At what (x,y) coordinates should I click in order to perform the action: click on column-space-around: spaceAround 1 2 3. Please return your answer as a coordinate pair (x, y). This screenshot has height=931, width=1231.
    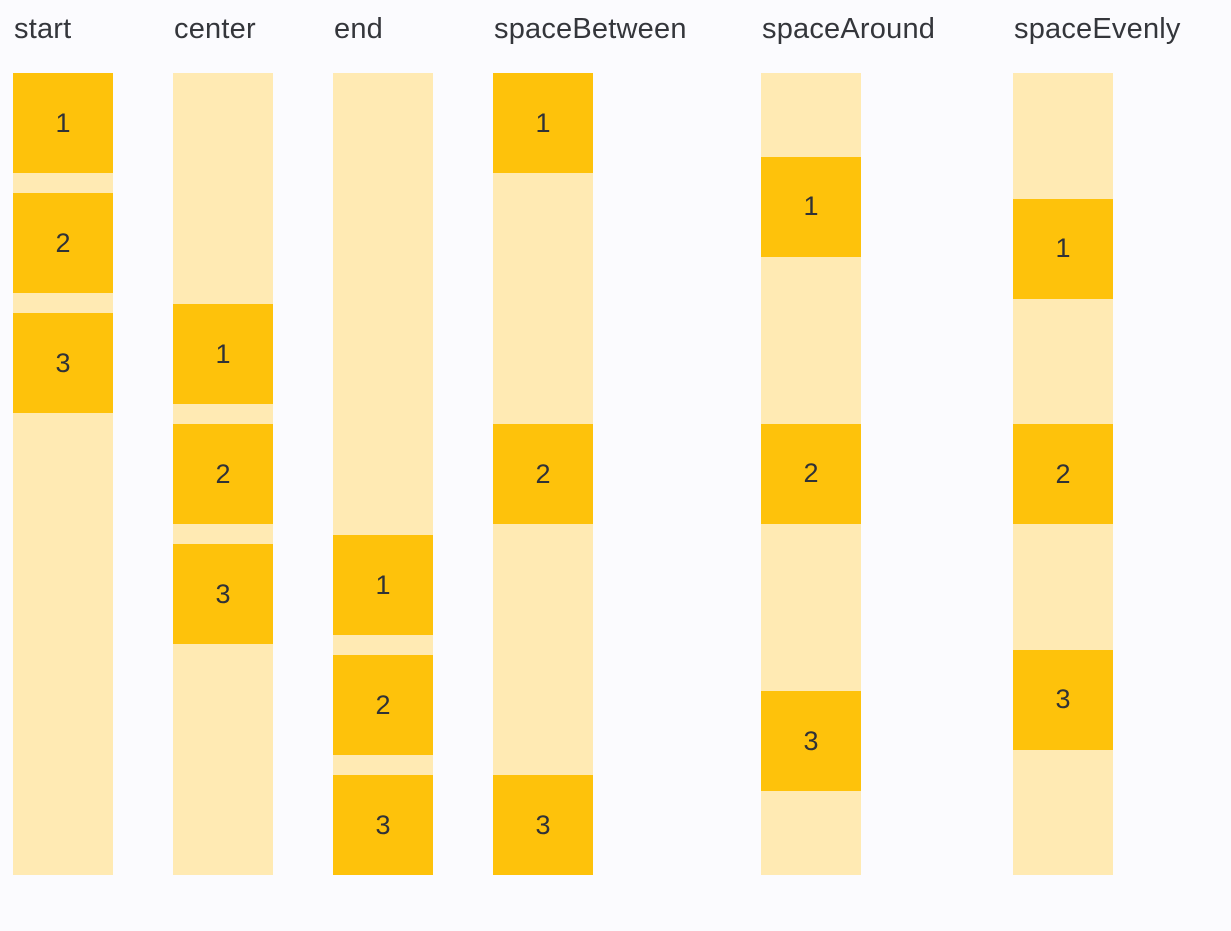
    Looking at the image, I should click on (848, 440).